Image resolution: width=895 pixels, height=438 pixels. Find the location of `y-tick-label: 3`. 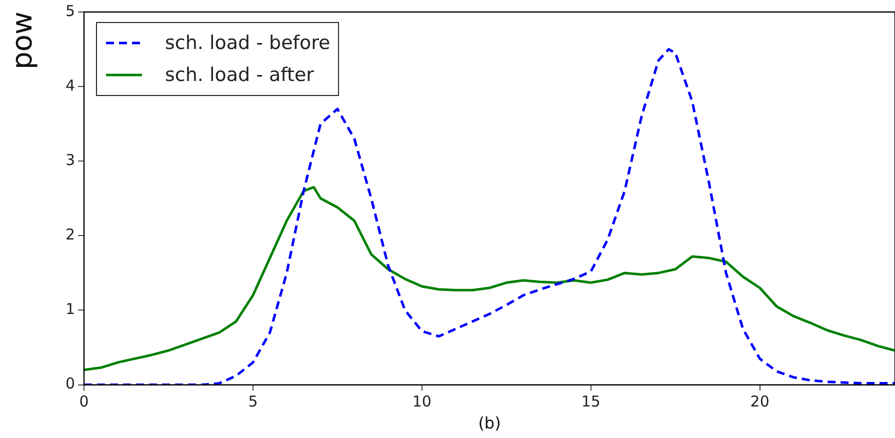

y-tick-label: 3 is located at coordinates (70, 160).